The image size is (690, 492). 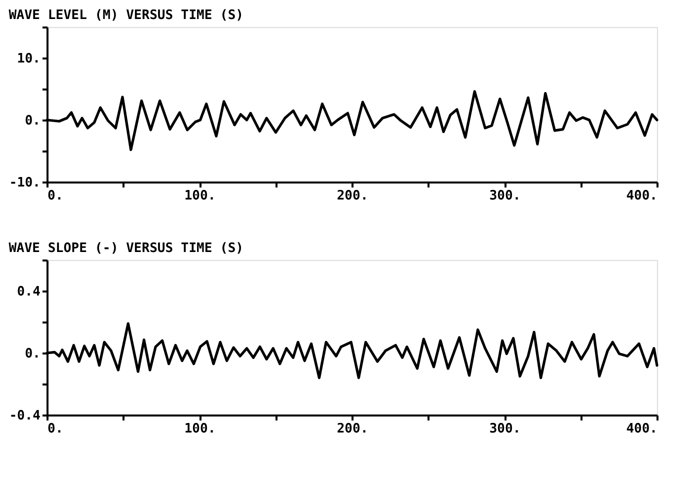 What do you see at coordinates (126, 15) in the screenshot?
I see `chart-title: WAVE LEVEL (M) VERSUS TIME (S)` at bounding box center [126, 15].